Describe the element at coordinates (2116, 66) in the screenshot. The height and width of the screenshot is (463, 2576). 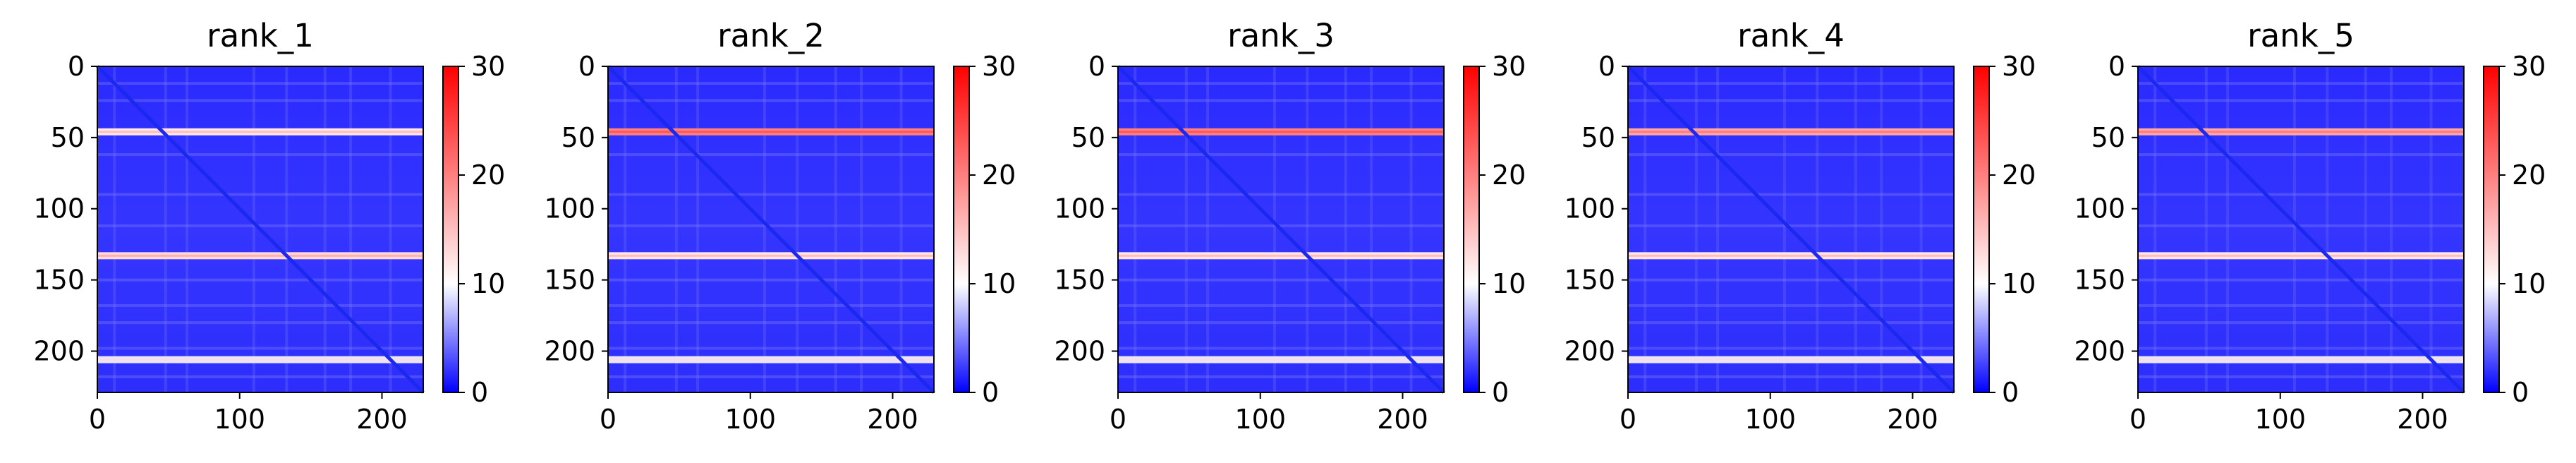
I see `y-tick-label: 0` at that location.